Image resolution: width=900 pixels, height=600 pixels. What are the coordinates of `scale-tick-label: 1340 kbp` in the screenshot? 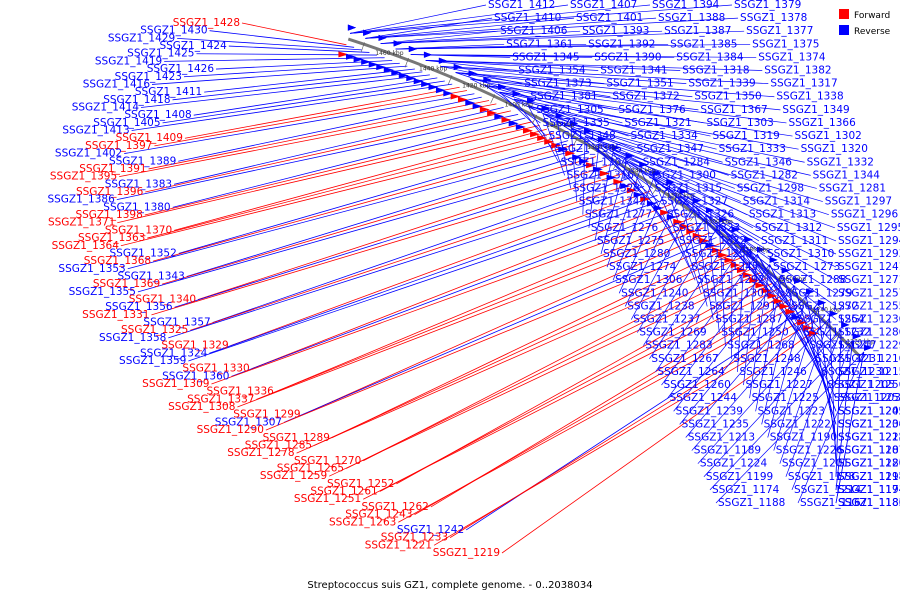 It's located at (641, 170).